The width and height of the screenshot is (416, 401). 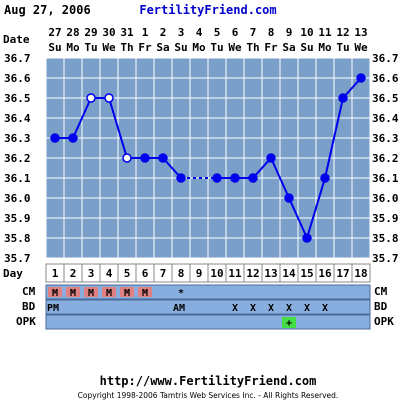 What do you see at coordinates (360, 273) in the screenshot?
I see `cycle-day-label: 18` at bounding box center [360, 273].